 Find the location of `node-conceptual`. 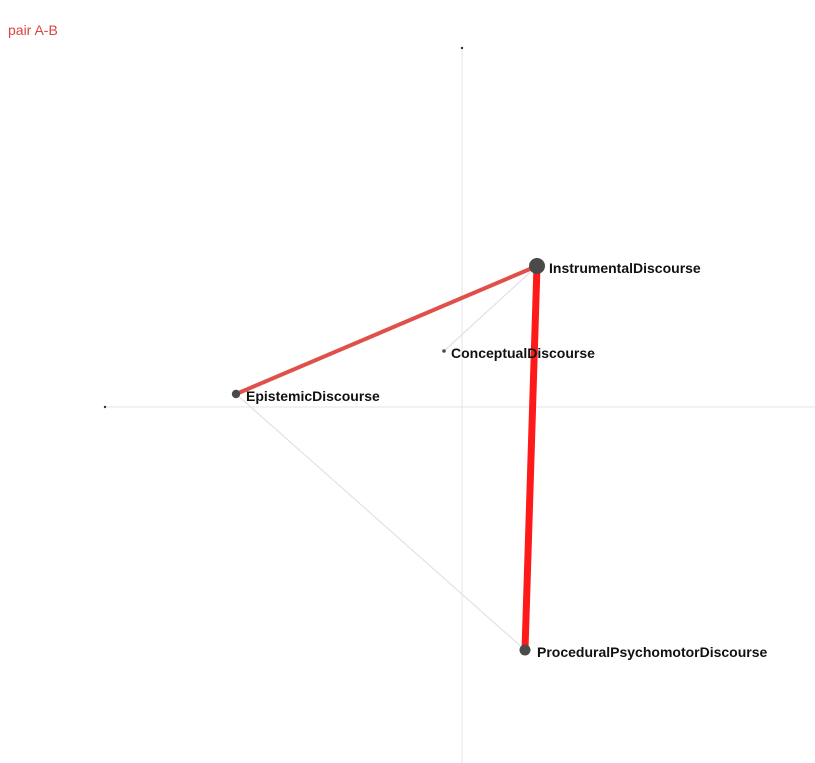

node-conceptual is located at coordinates (444, 351).